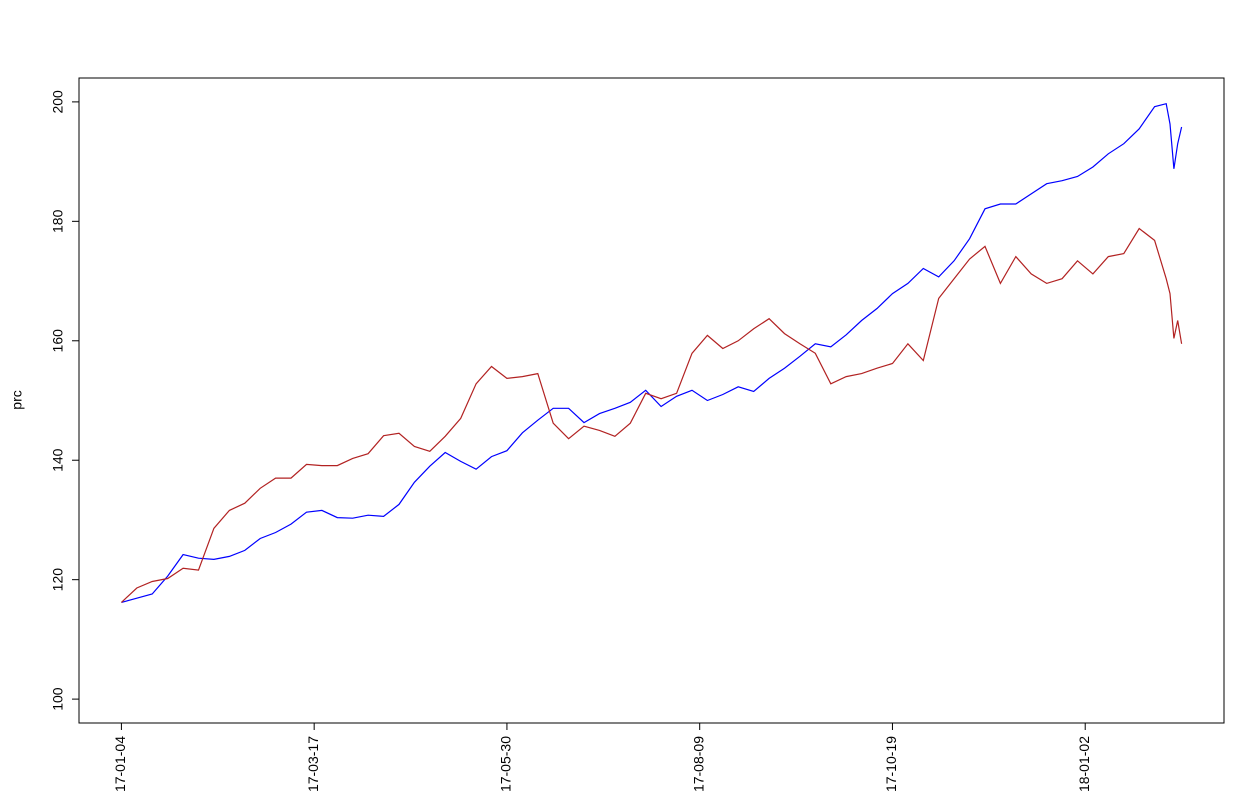 This screenshot has width=1259, height=809. I want to click on x-tick-label: 17-05-30, so click(506, 764).